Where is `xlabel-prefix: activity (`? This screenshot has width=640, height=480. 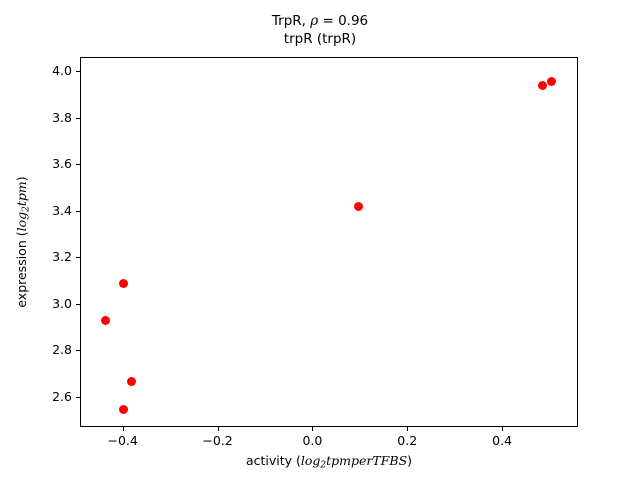 xlabel-prefix: activity ( is located at coordinates (273, 460).